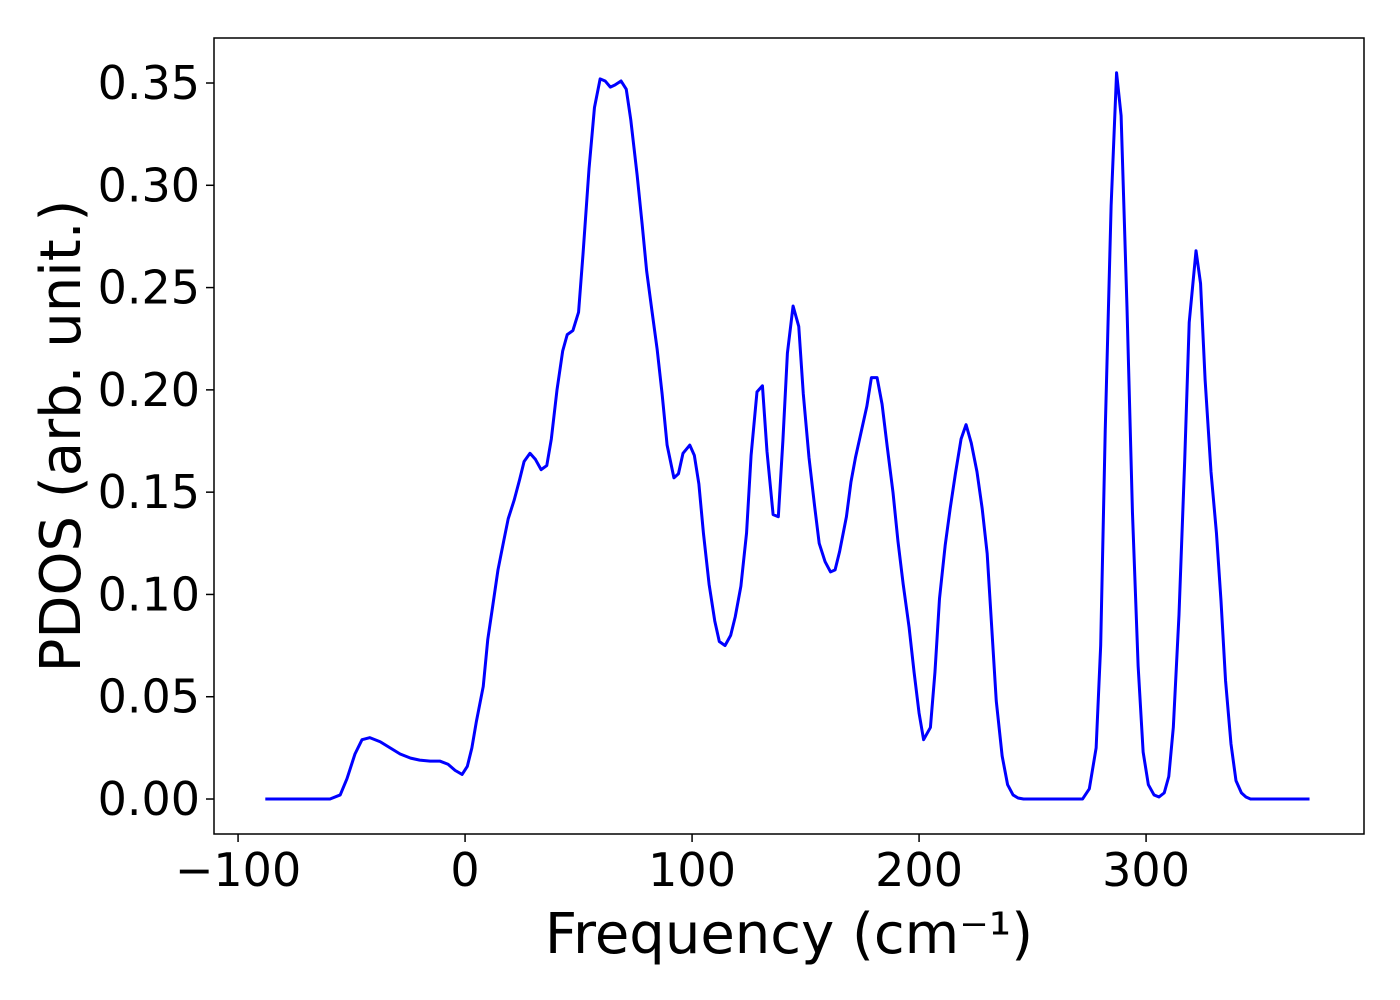 Image resolution: width=1400 pixels, height=1000 pixels. Describe the element at coordinates (149, 390) in the screenshot. I see `y-tick-label: 0.20` at that location.